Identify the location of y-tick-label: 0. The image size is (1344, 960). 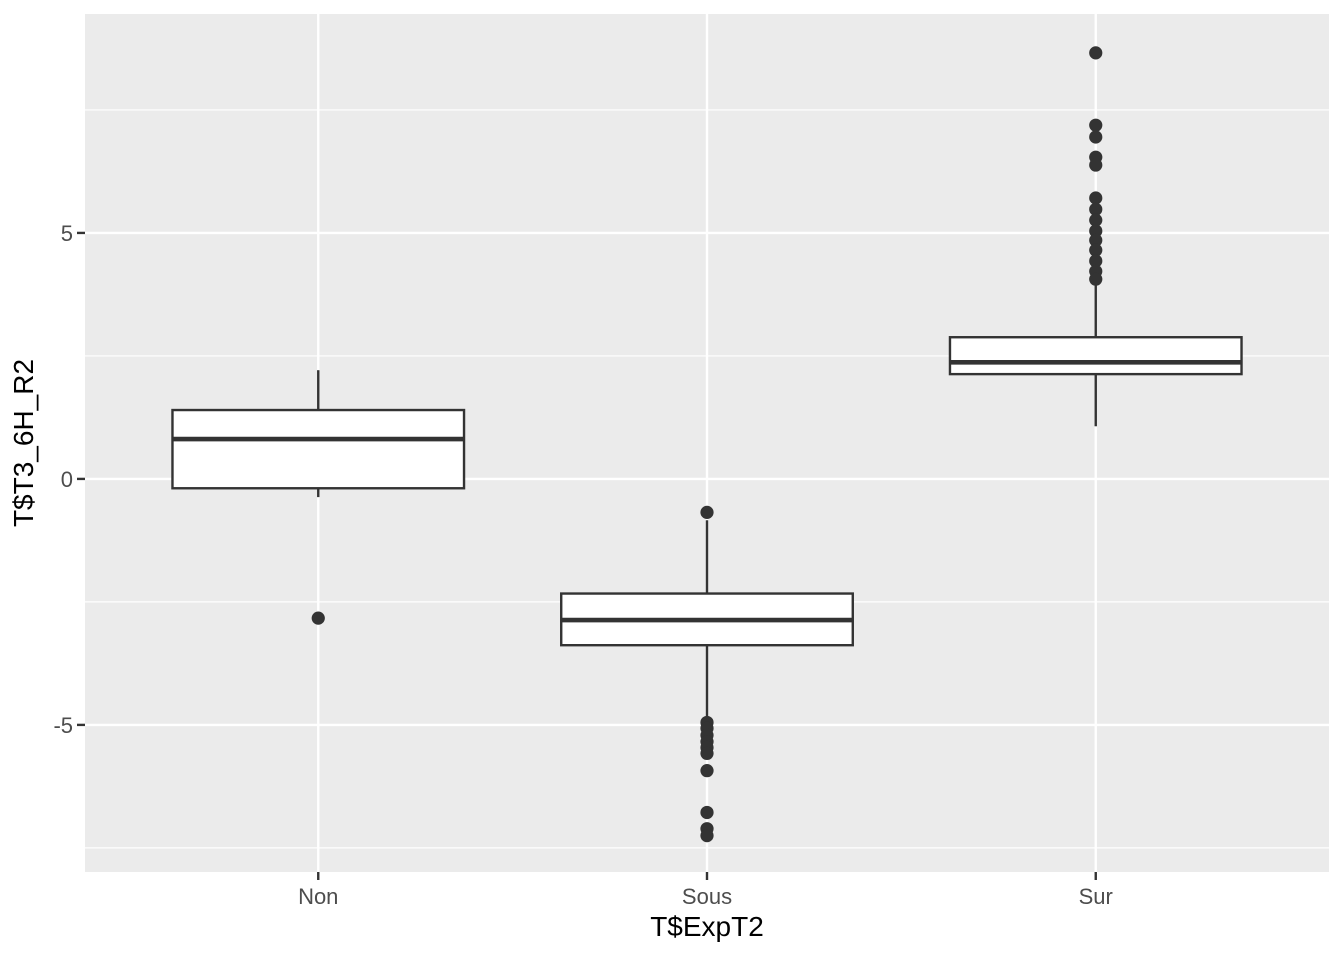
(67, 479).